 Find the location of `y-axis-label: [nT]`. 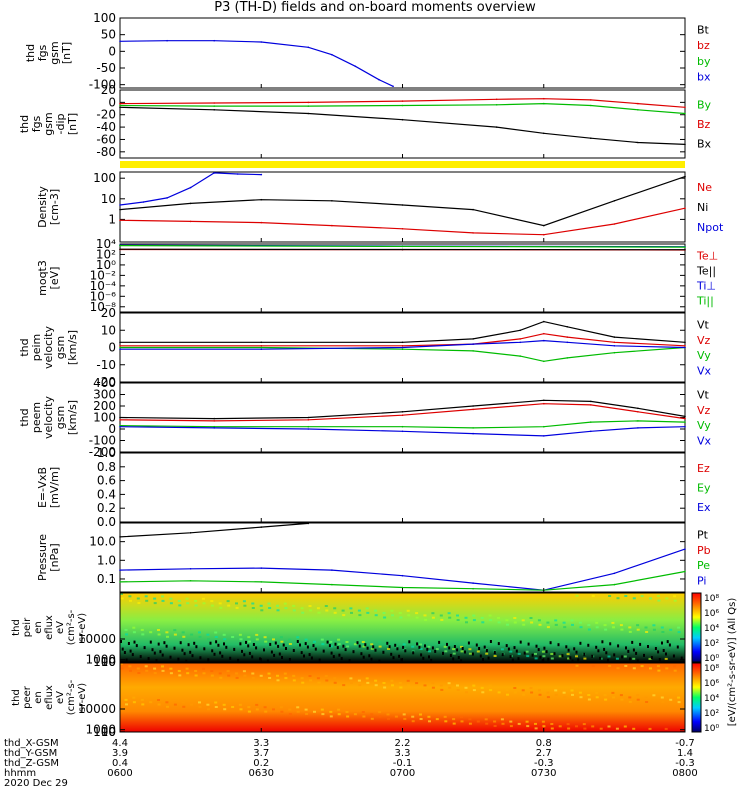

y-axis-label: [nT] is located at coordinates (72, 124).